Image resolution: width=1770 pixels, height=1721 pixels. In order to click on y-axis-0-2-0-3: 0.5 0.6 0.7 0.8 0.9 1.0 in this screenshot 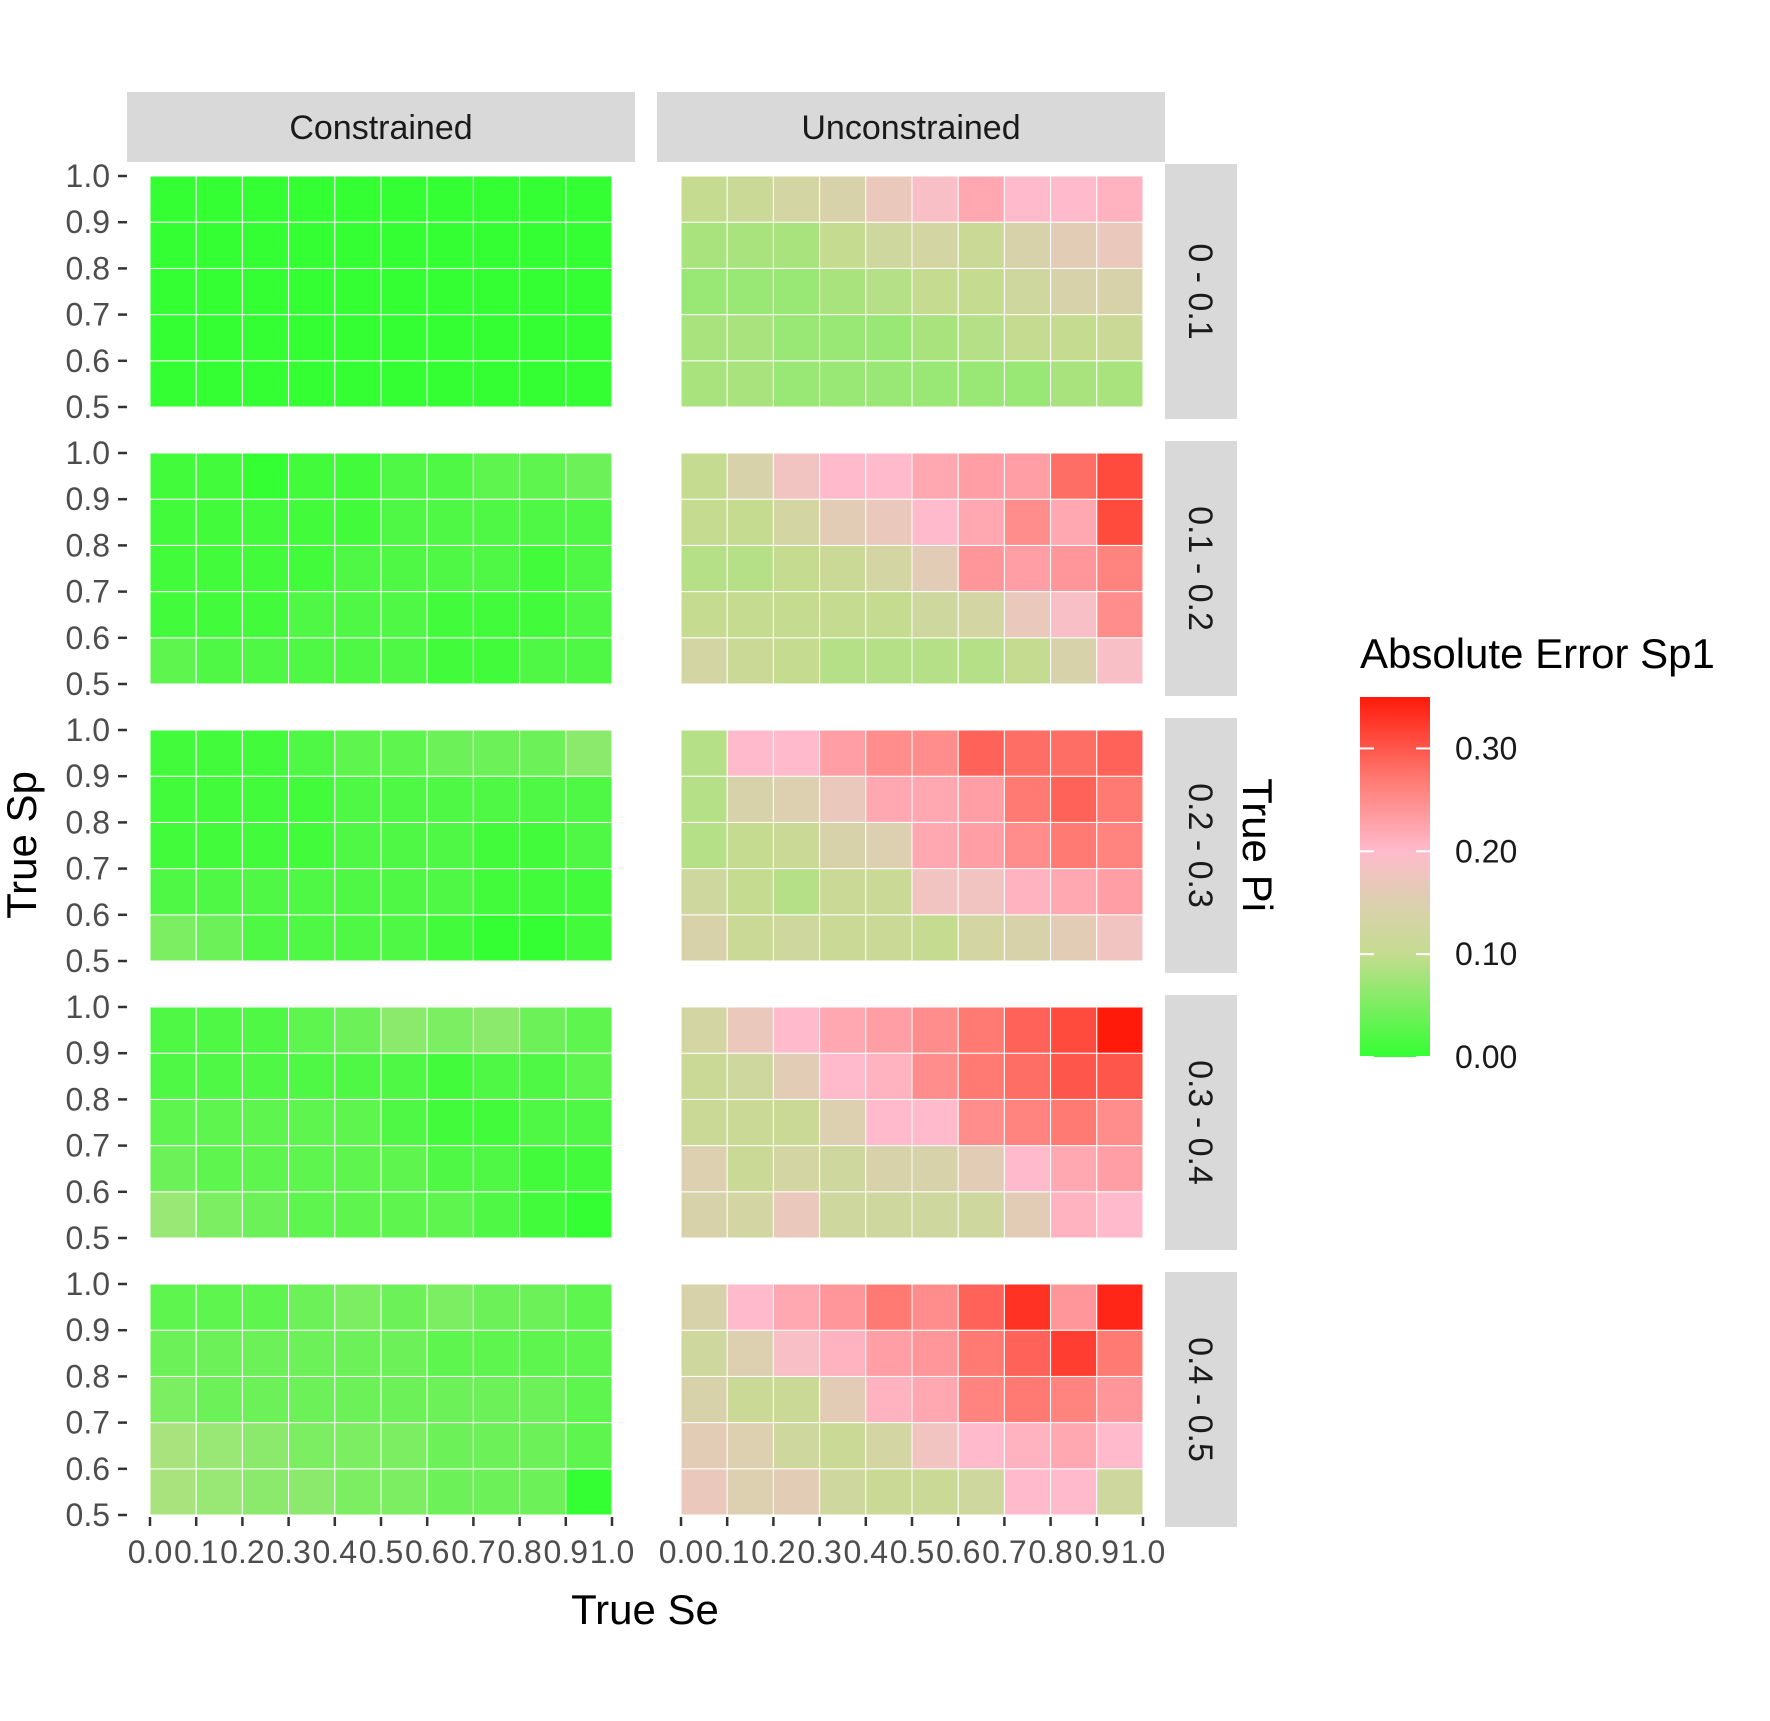, I will do `click(96, 845)`.